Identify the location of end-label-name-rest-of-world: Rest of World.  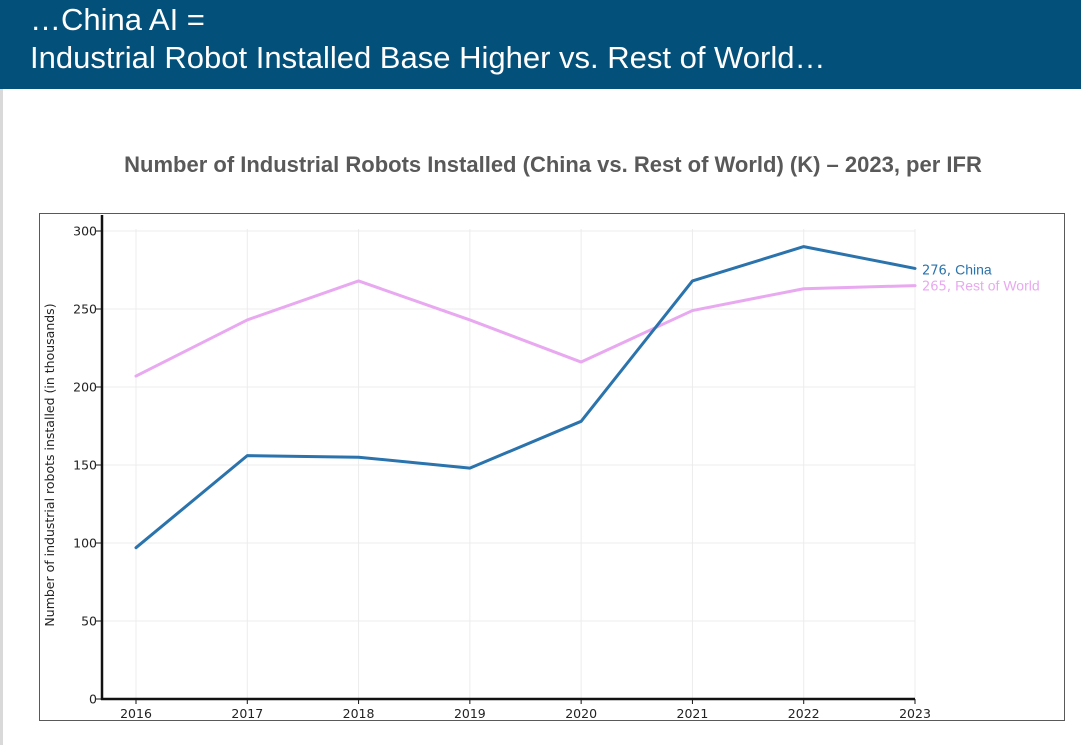
(997, 286).